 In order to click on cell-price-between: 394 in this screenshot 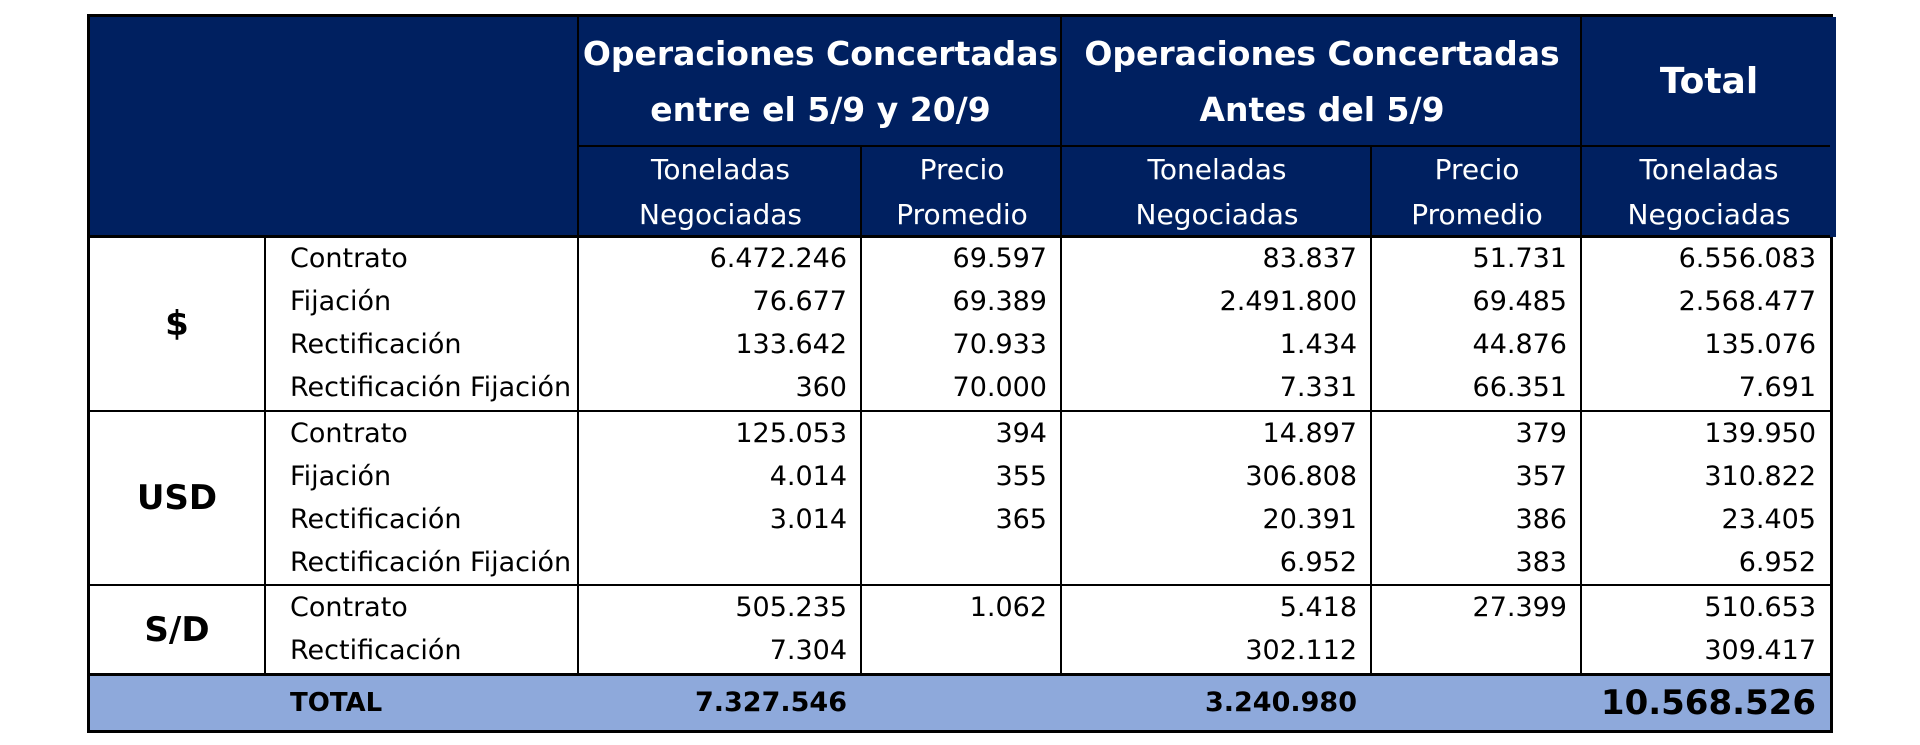, I will do `click(1021, 433)`.